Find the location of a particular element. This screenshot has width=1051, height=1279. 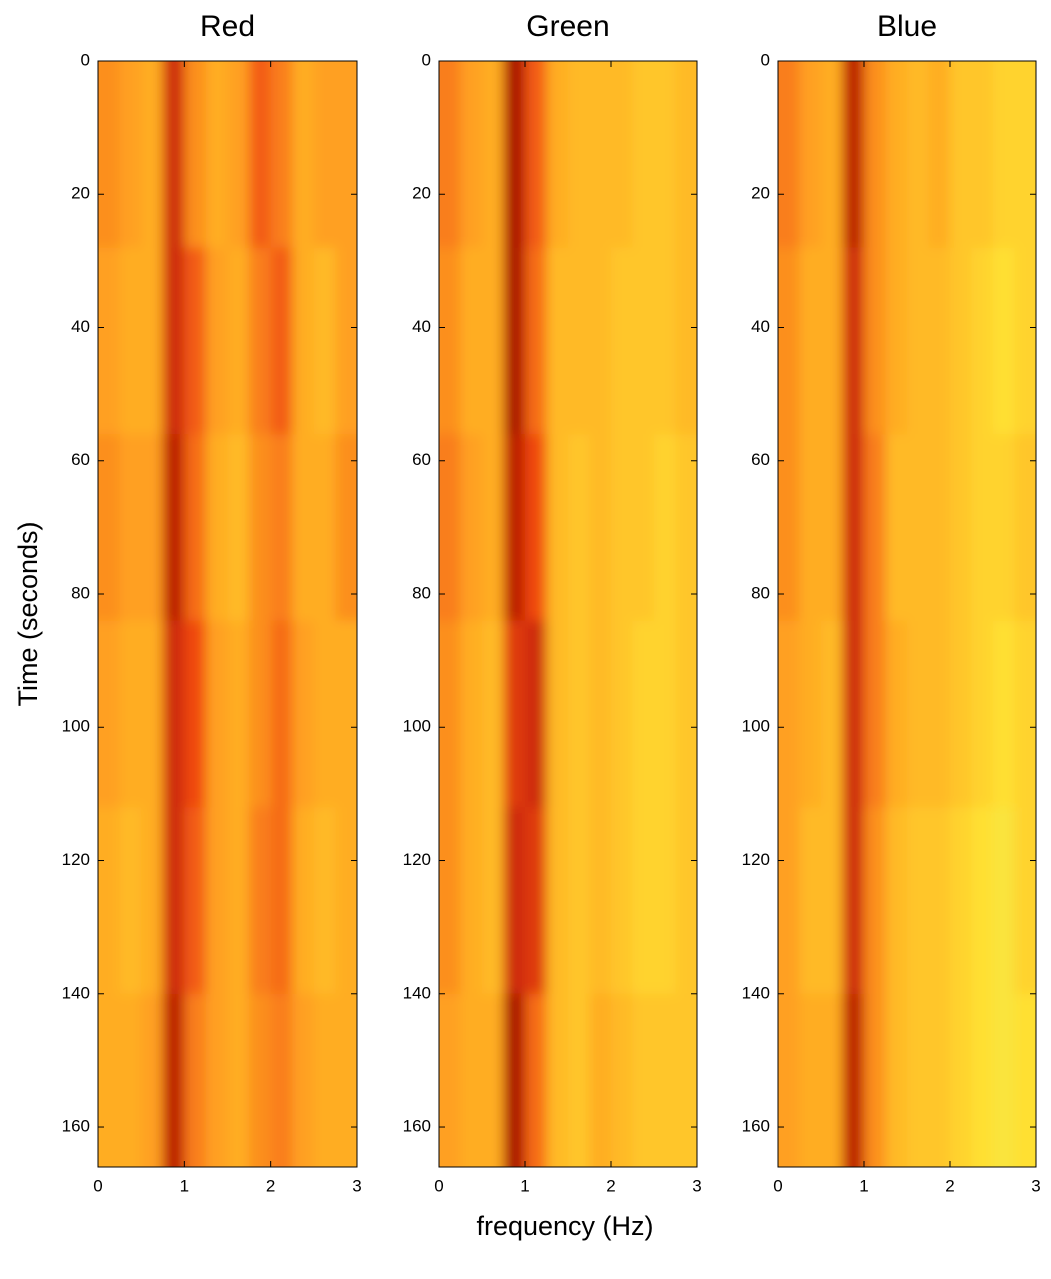

panel-title: Green is located at coordinates (567, 26).